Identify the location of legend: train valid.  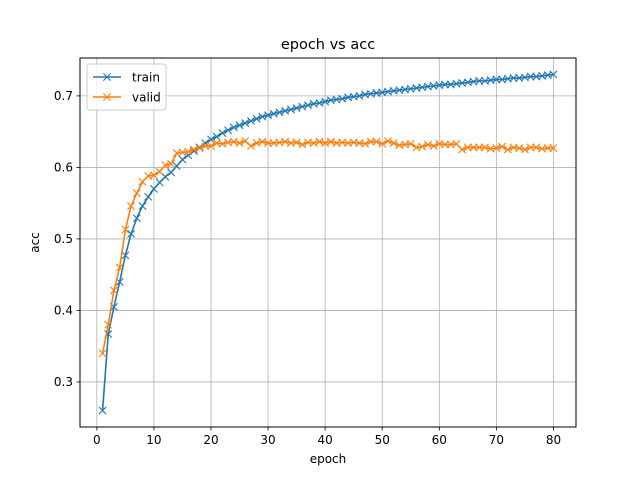
(126, 87).